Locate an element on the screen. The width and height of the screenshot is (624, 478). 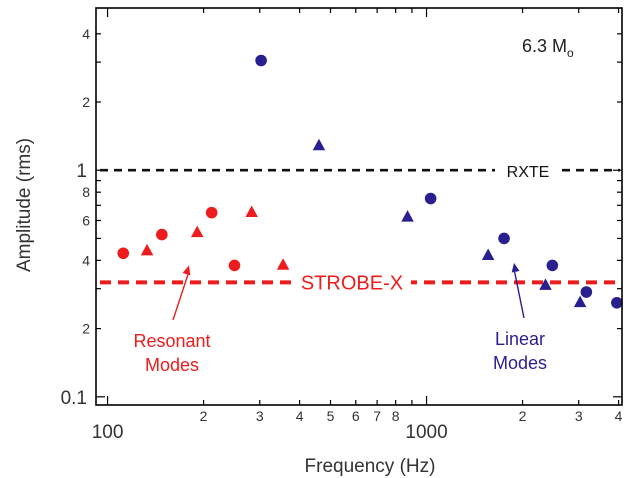
resonant-modes-label-0: Resonant is located at coordinates (171, 341).